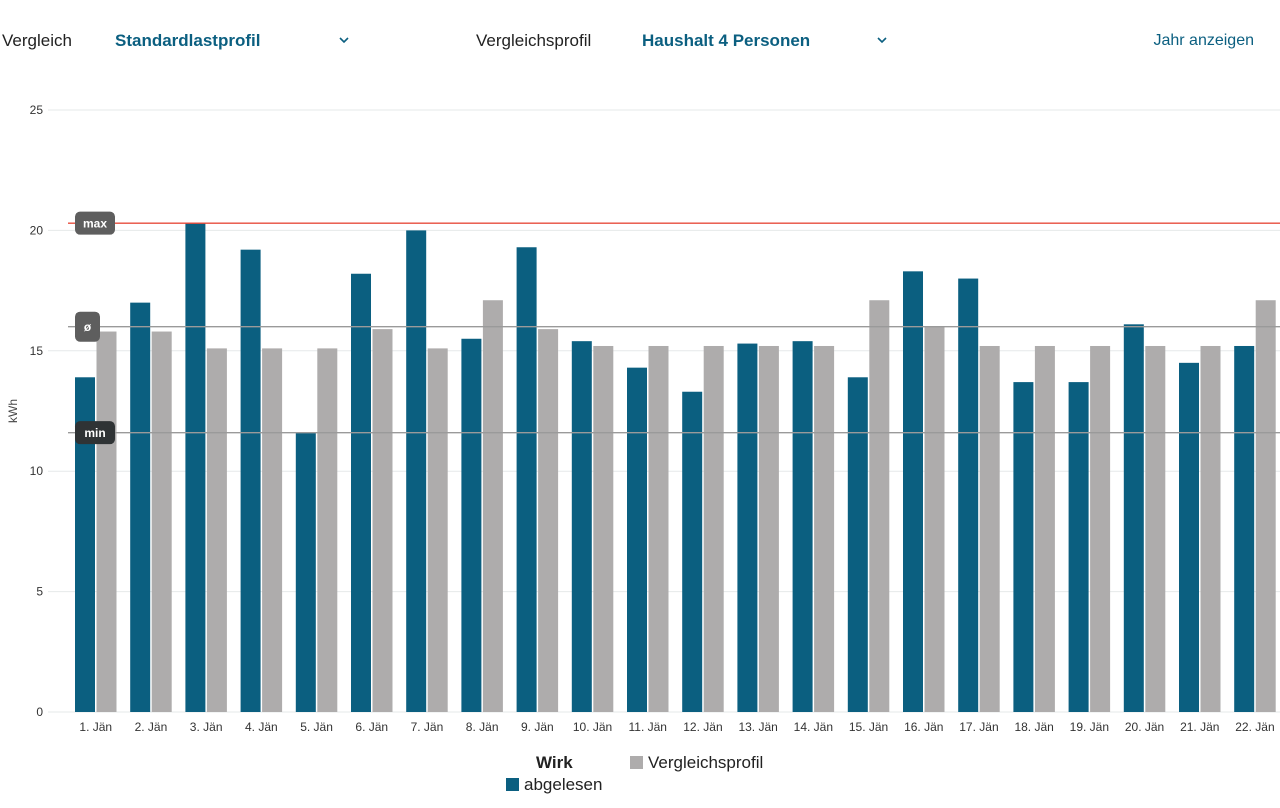 This screenshot has width=1280, height=808. I want to click on chart-legend: Wirk Vergleichsprofil abgelesen, so click(640, 779).